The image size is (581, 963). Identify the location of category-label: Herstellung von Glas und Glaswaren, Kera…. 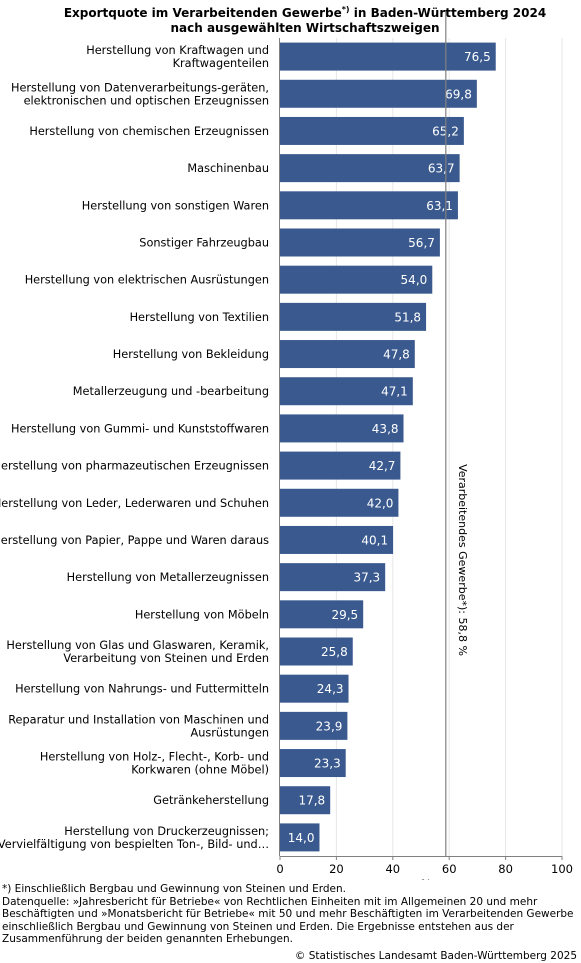
(137, 645).